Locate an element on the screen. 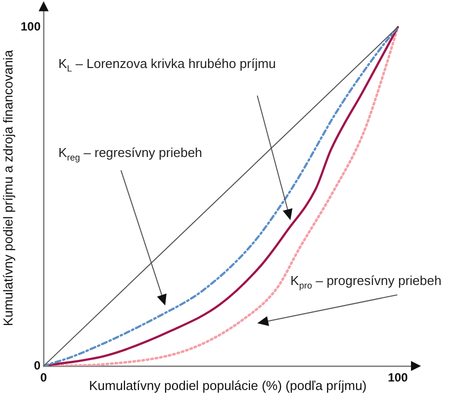 This screenshot has height=396, width=474. x-axis-title: Kumulatívny podiel populácie (%) (podľa príjmu) is located at coordinates (227, 385).